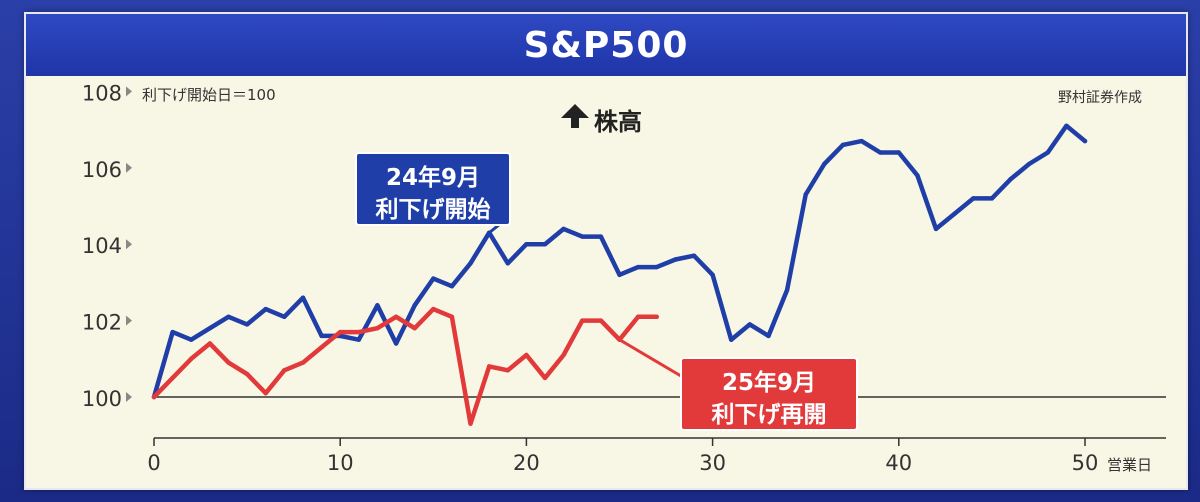  What do you see at coordinates (102, 399) in the screenshot?
I see `y-tick-label: 100` at bounding box center [102, 399].